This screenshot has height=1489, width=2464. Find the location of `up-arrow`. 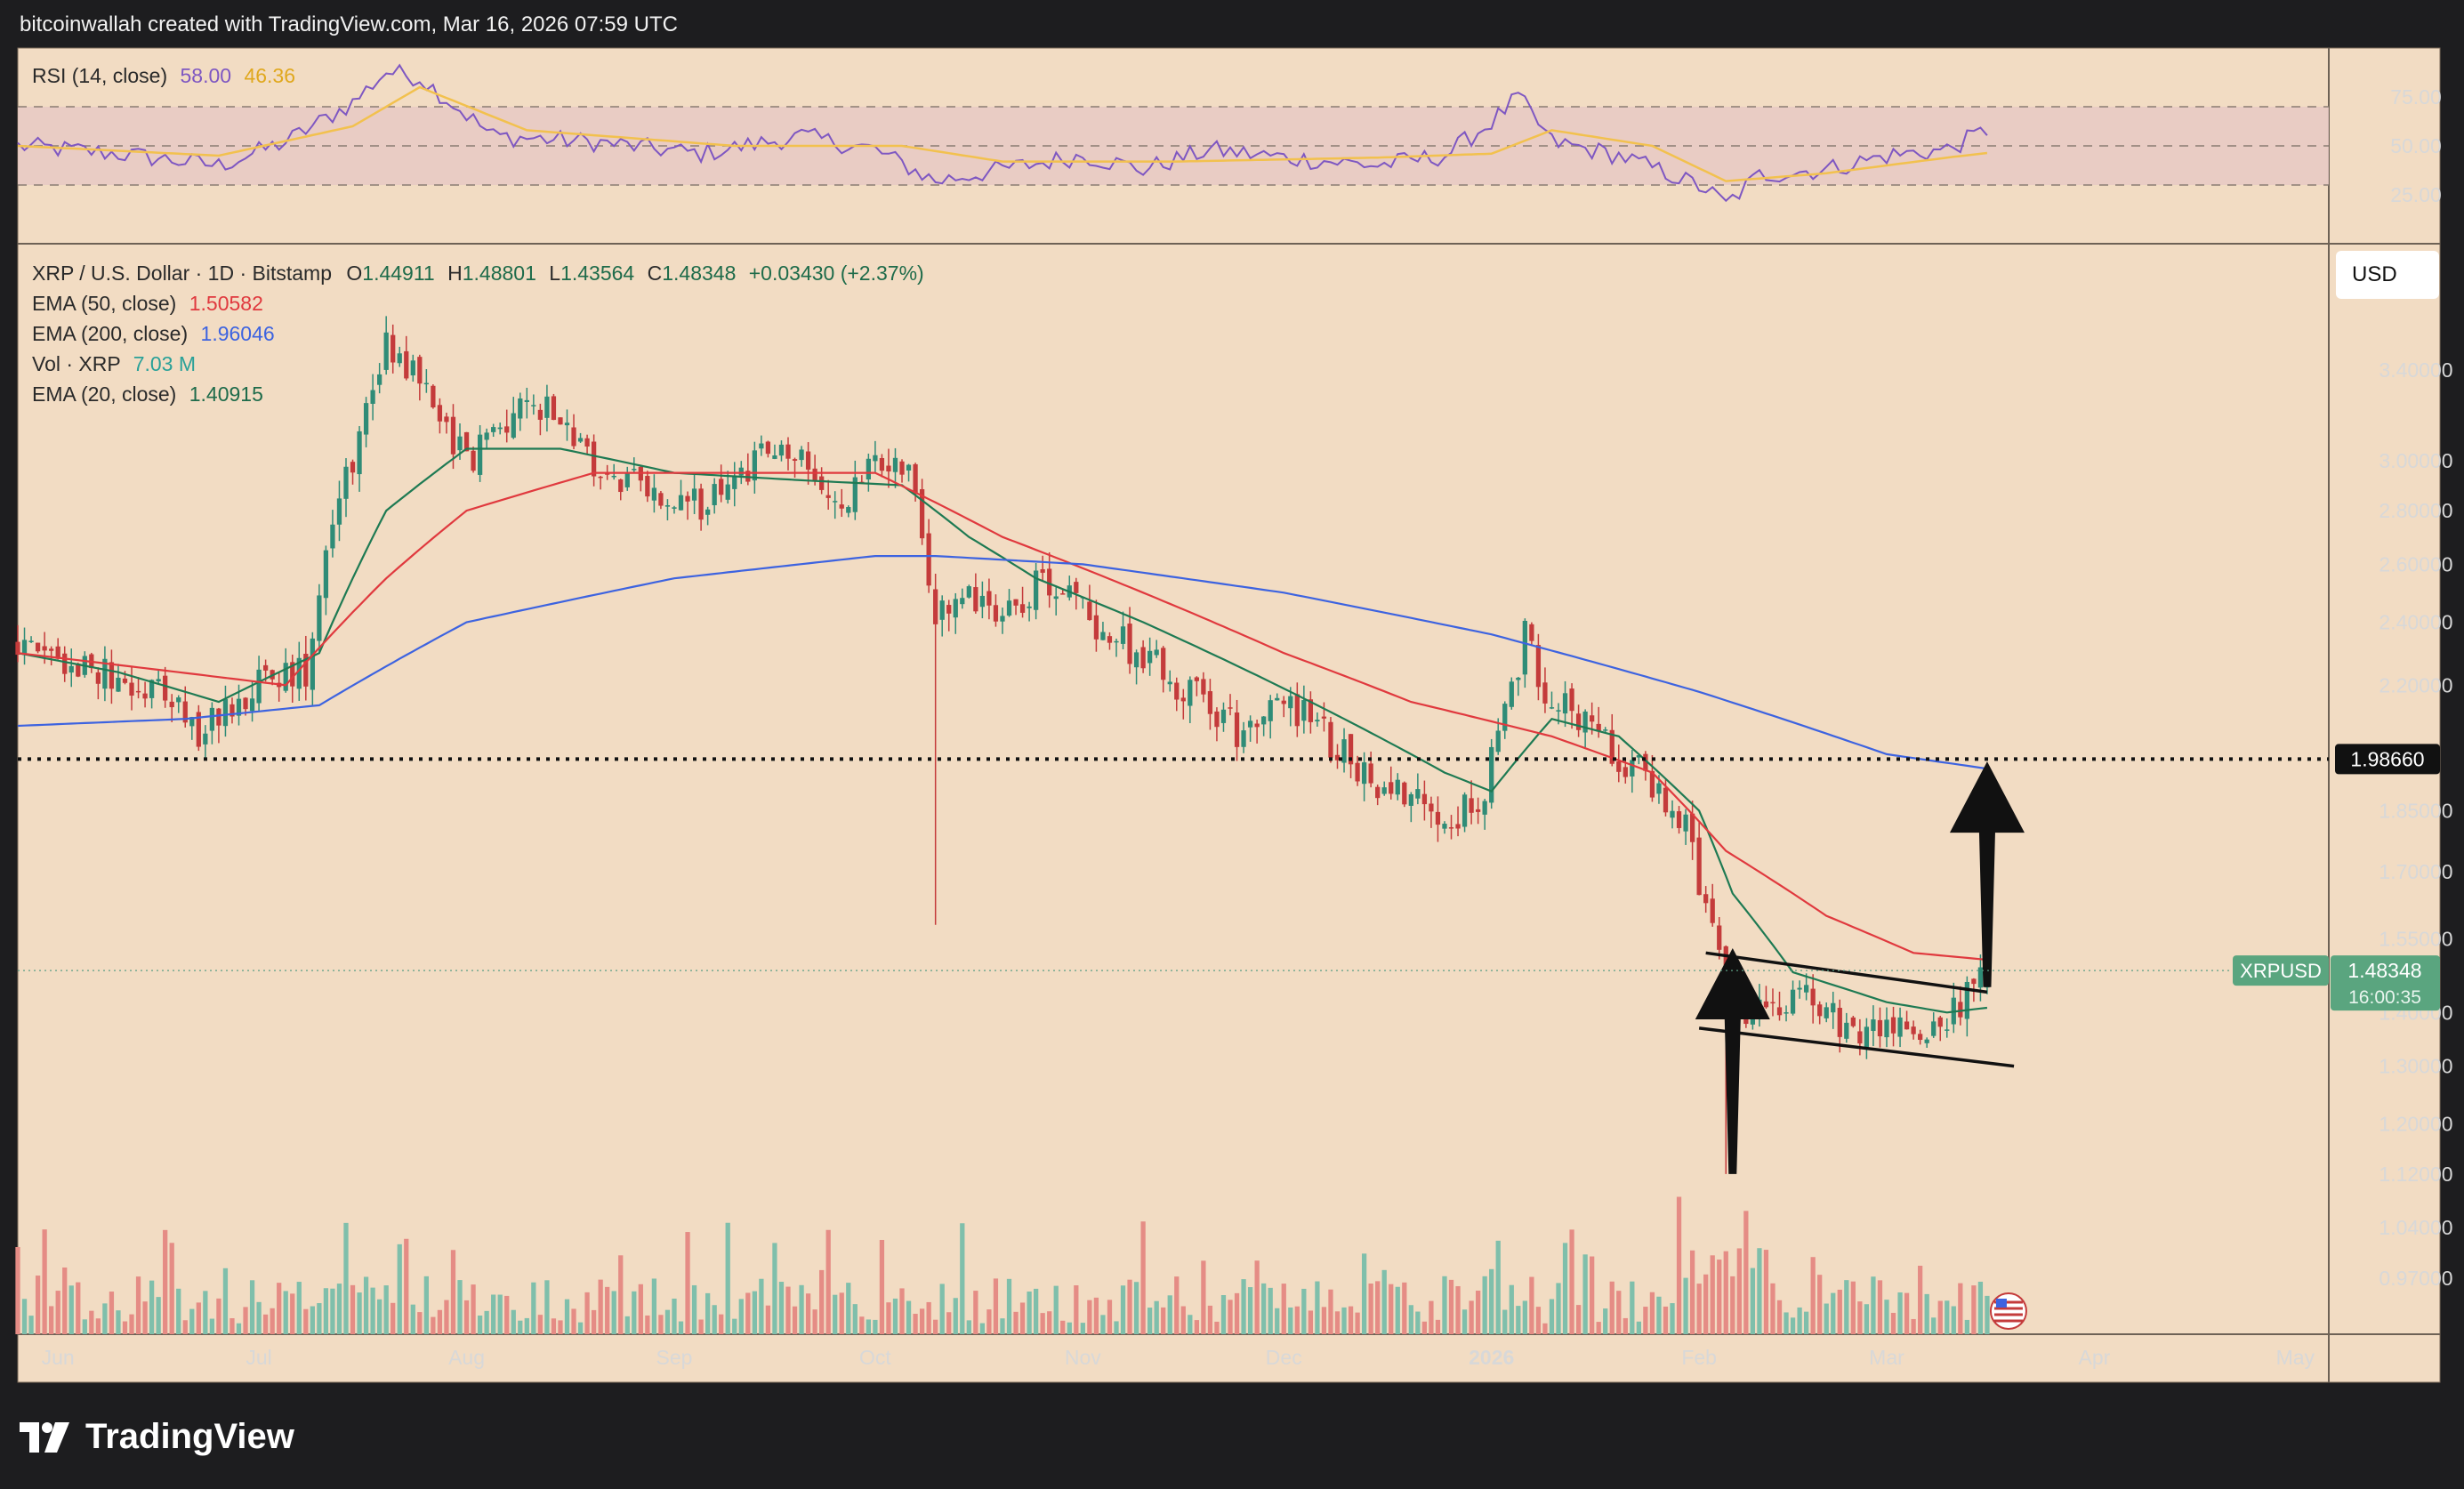

up-arrow is located at coordinates (1987, 874).